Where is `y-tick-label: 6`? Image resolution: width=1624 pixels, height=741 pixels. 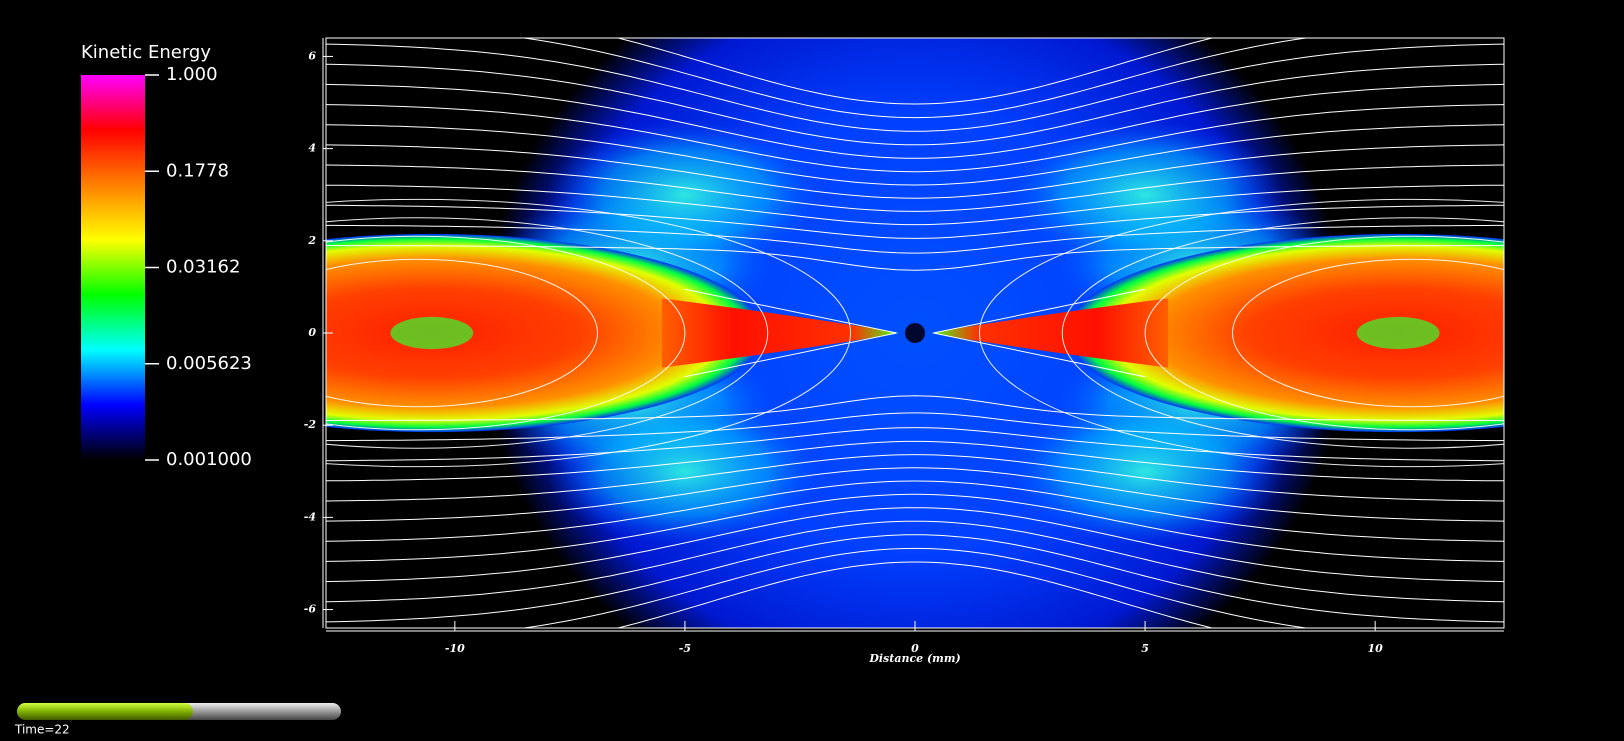
y-tick-label: 6 is located at coordinates (312, 55).